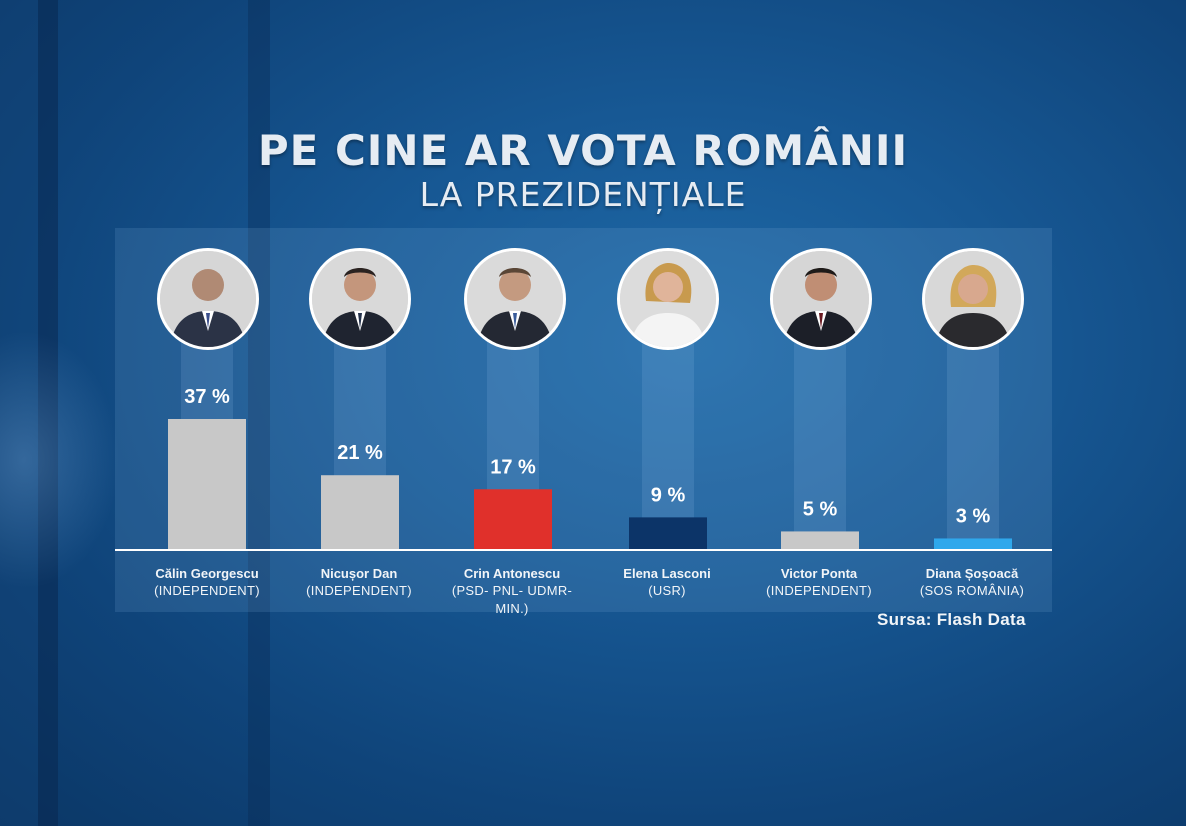 The width and height of the screenshot is (1186, 826). I want to click on candidate-label: Nicușor Dan (INDEPENDENT), so click(359, 583).